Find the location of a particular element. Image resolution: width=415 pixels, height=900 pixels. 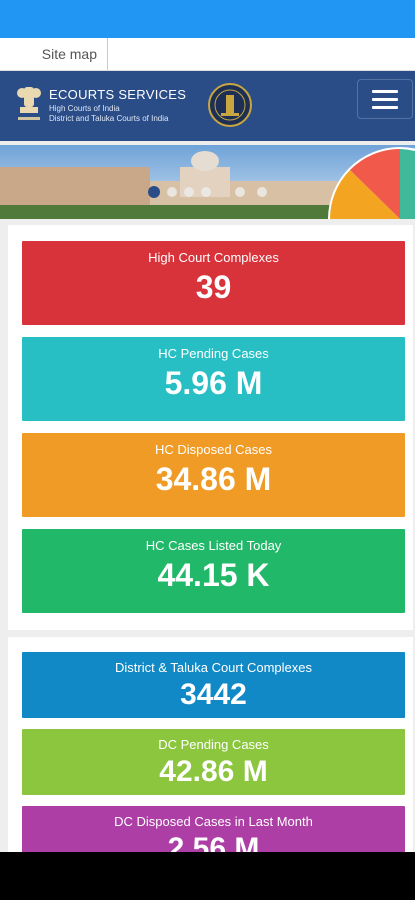

stat-card: DC Disposed Cases in Last Month 2.56 M is located at coordinates (213, 829).